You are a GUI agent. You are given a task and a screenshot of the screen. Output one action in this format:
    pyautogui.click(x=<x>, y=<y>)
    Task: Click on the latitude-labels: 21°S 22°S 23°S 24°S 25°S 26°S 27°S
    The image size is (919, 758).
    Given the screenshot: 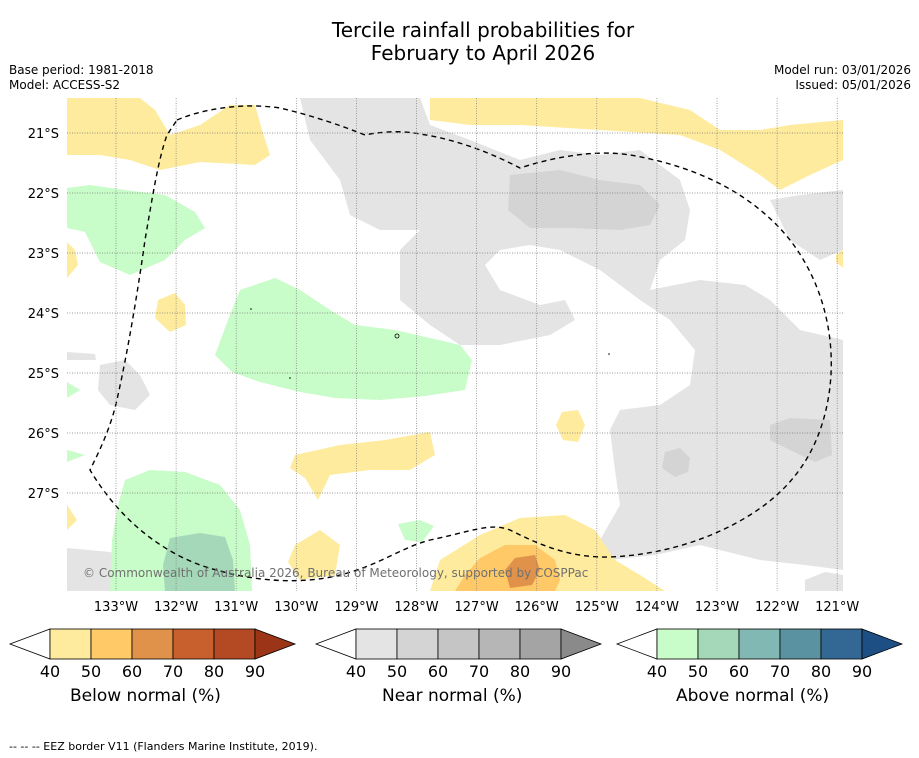 What is the action you would take?
    pyautogui.click(x=43, y=314)
    